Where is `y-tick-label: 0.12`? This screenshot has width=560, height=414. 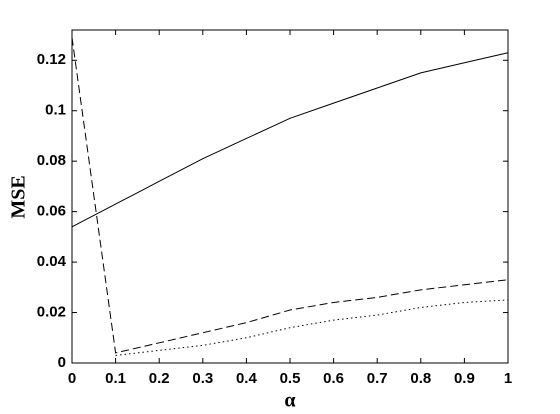 y-tick-label: 0.12 is located at coordinates (51, 59).